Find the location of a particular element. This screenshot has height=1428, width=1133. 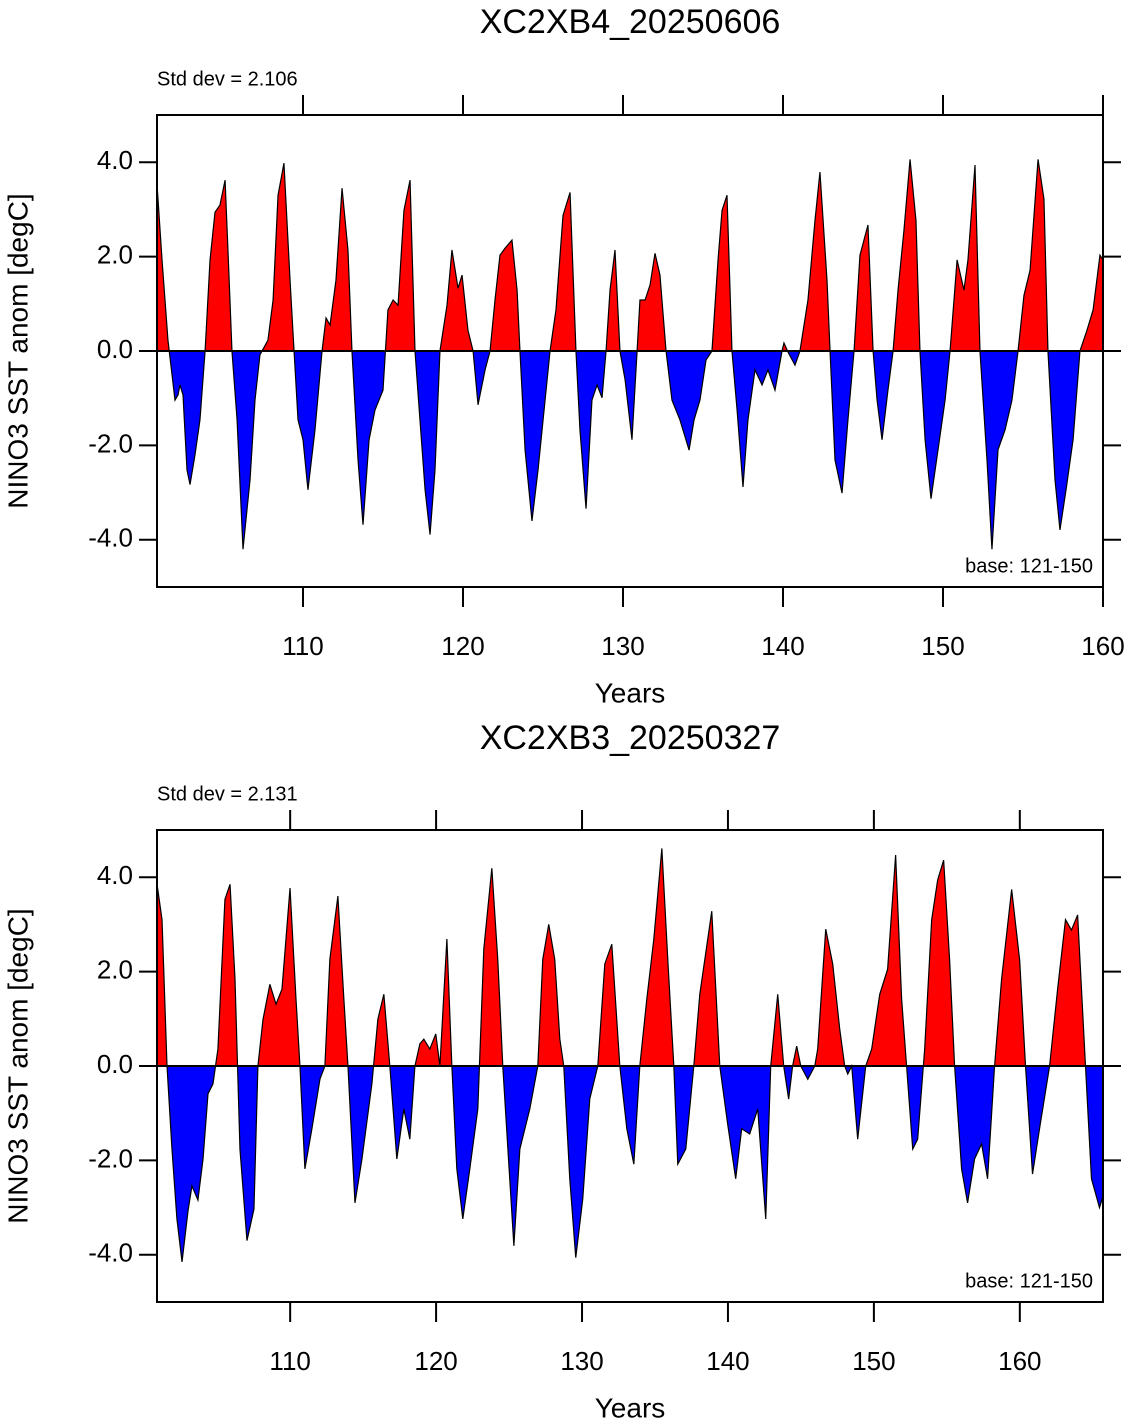

chart-title: XC2XB4_20250606 is located at coordinates (630, 22).